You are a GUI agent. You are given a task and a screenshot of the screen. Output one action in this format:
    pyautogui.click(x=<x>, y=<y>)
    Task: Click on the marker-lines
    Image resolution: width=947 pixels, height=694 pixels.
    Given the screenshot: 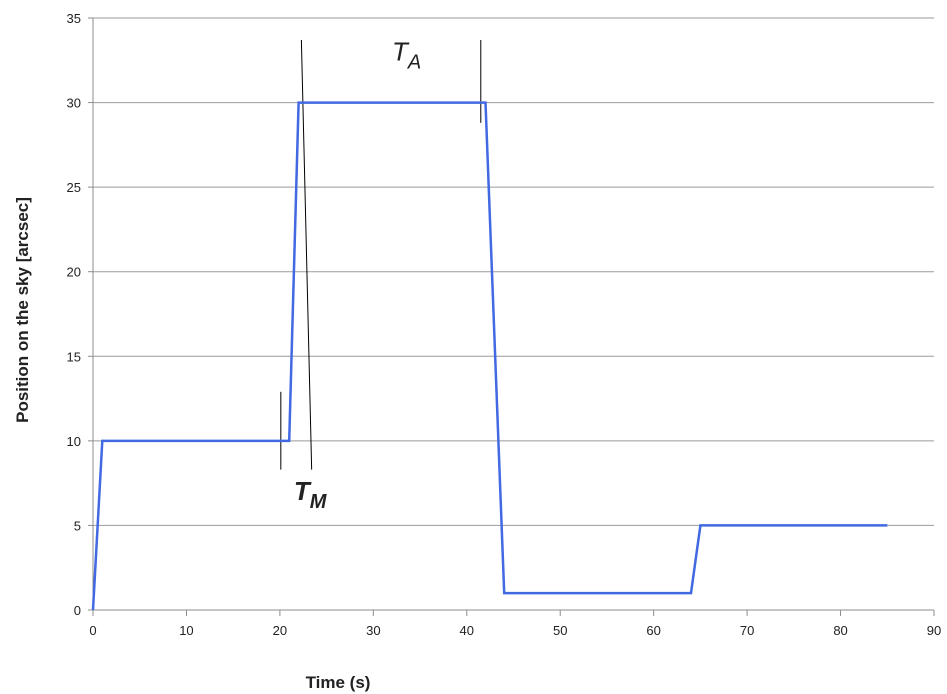 What is the action you would take?
    pyautogui.click(x=381, y=254)
    